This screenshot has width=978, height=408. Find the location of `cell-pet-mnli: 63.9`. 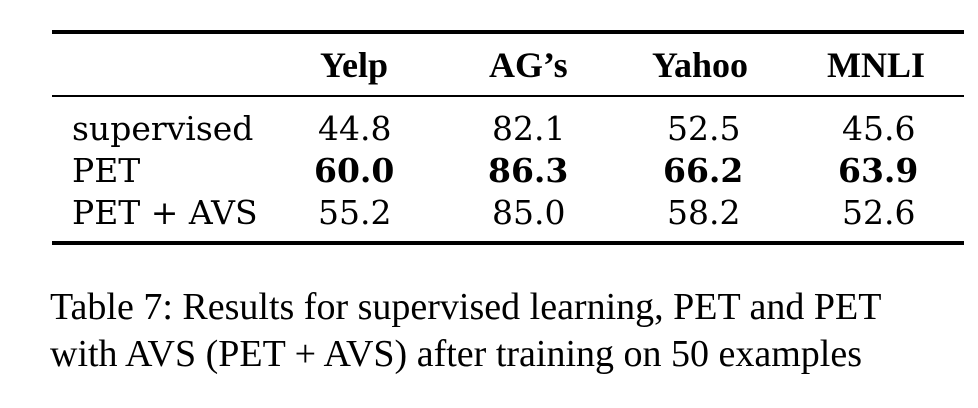

cell-pet-mnli: 63.9 is located at coordinates (878, 170).